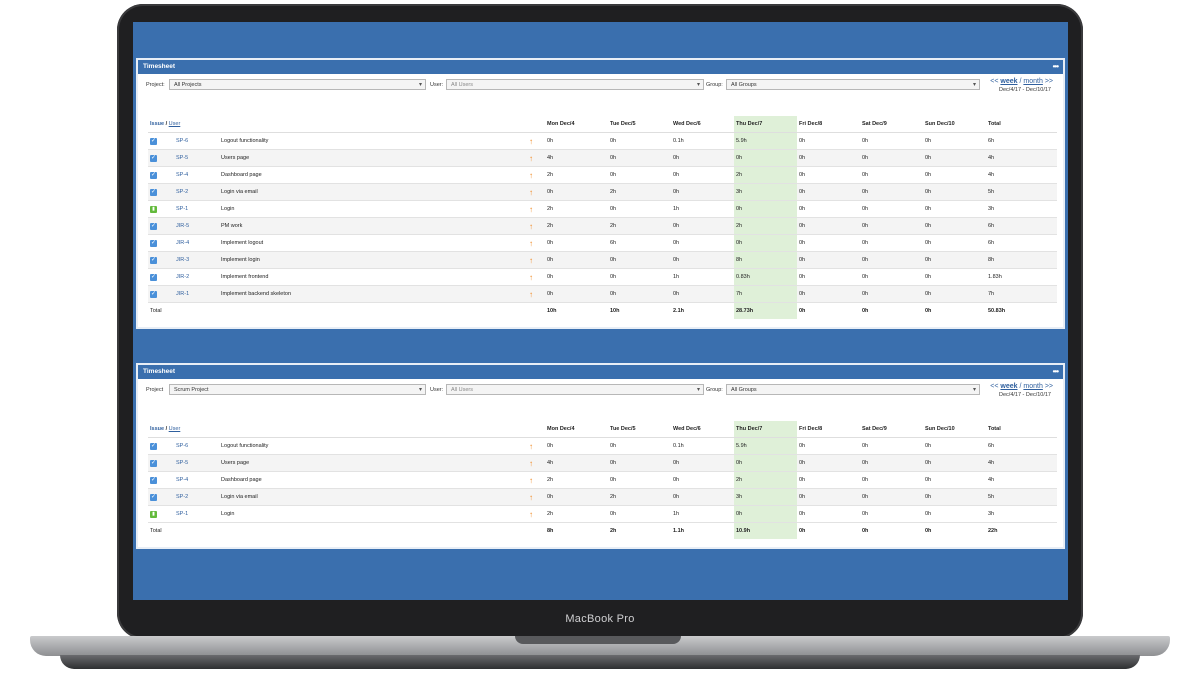  Describe the element at coordinates (602, 514) in the screenshot. I see `table-row: ▮ SP-1 Login ↑ 2h 0h 1h 0h 0h 0h 0h 3h` at that location.